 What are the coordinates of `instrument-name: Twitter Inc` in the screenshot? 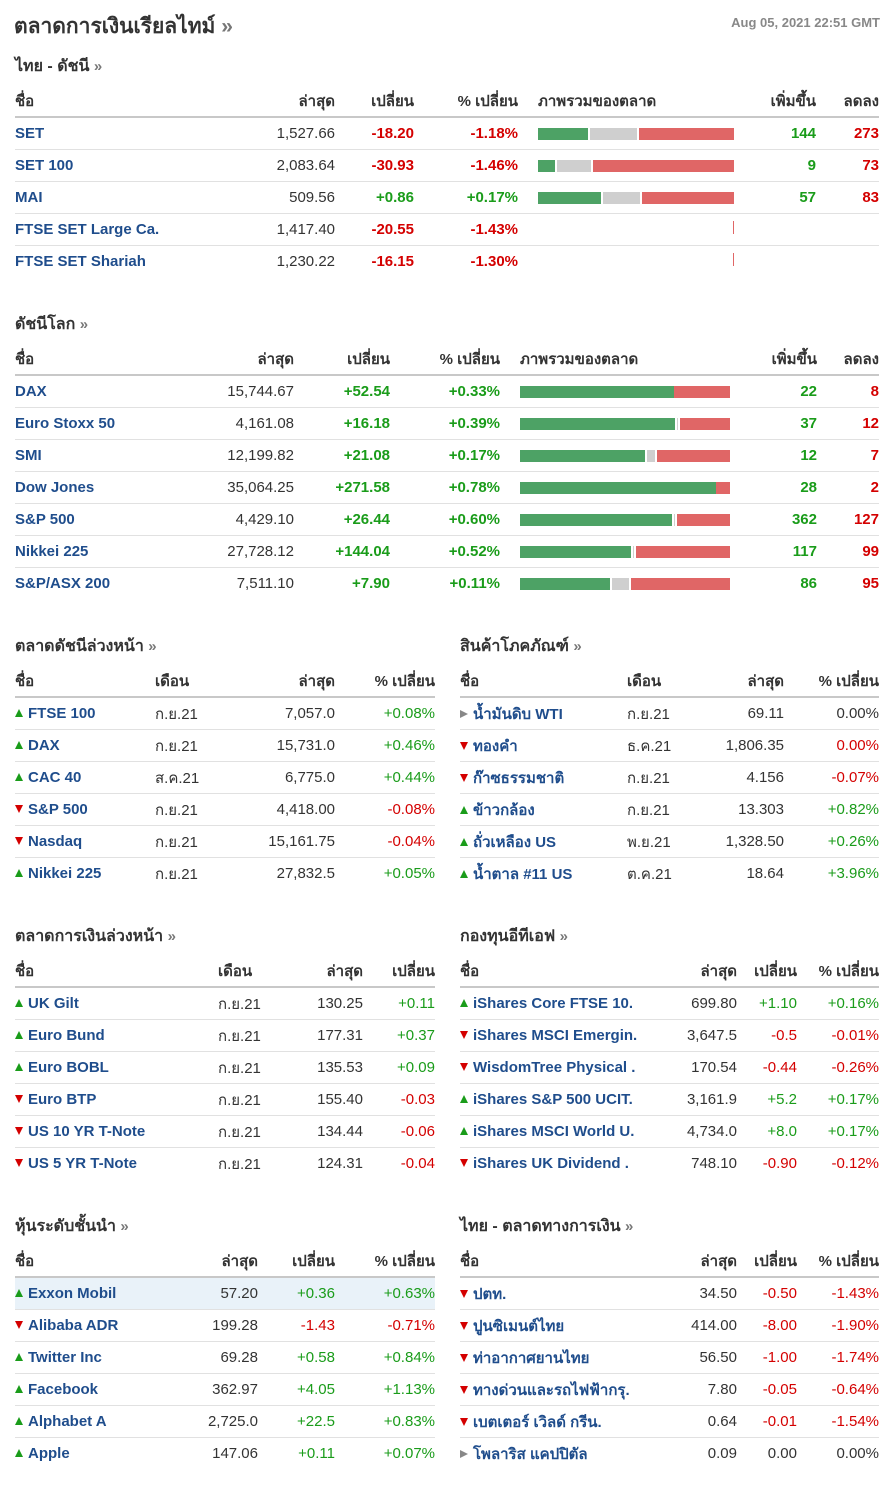 It's located at (65, 1357).